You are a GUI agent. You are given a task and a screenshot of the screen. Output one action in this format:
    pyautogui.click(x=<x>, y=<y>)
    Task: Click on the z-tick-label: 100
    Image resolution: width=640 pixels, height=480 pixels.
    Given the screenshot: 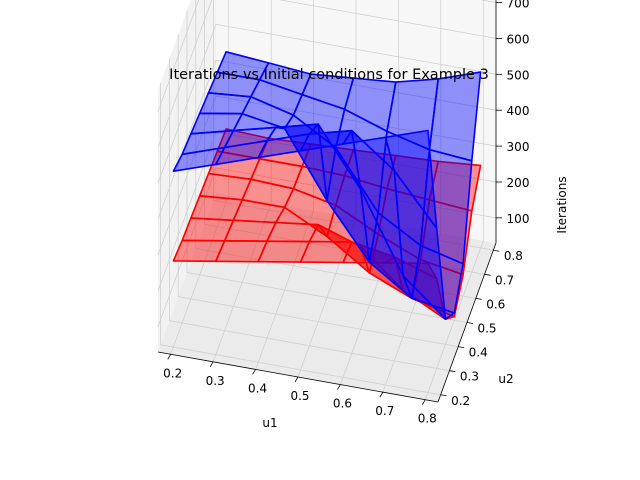 What is the action you would take?
    pyautogui.click(x=518, y=219)
    